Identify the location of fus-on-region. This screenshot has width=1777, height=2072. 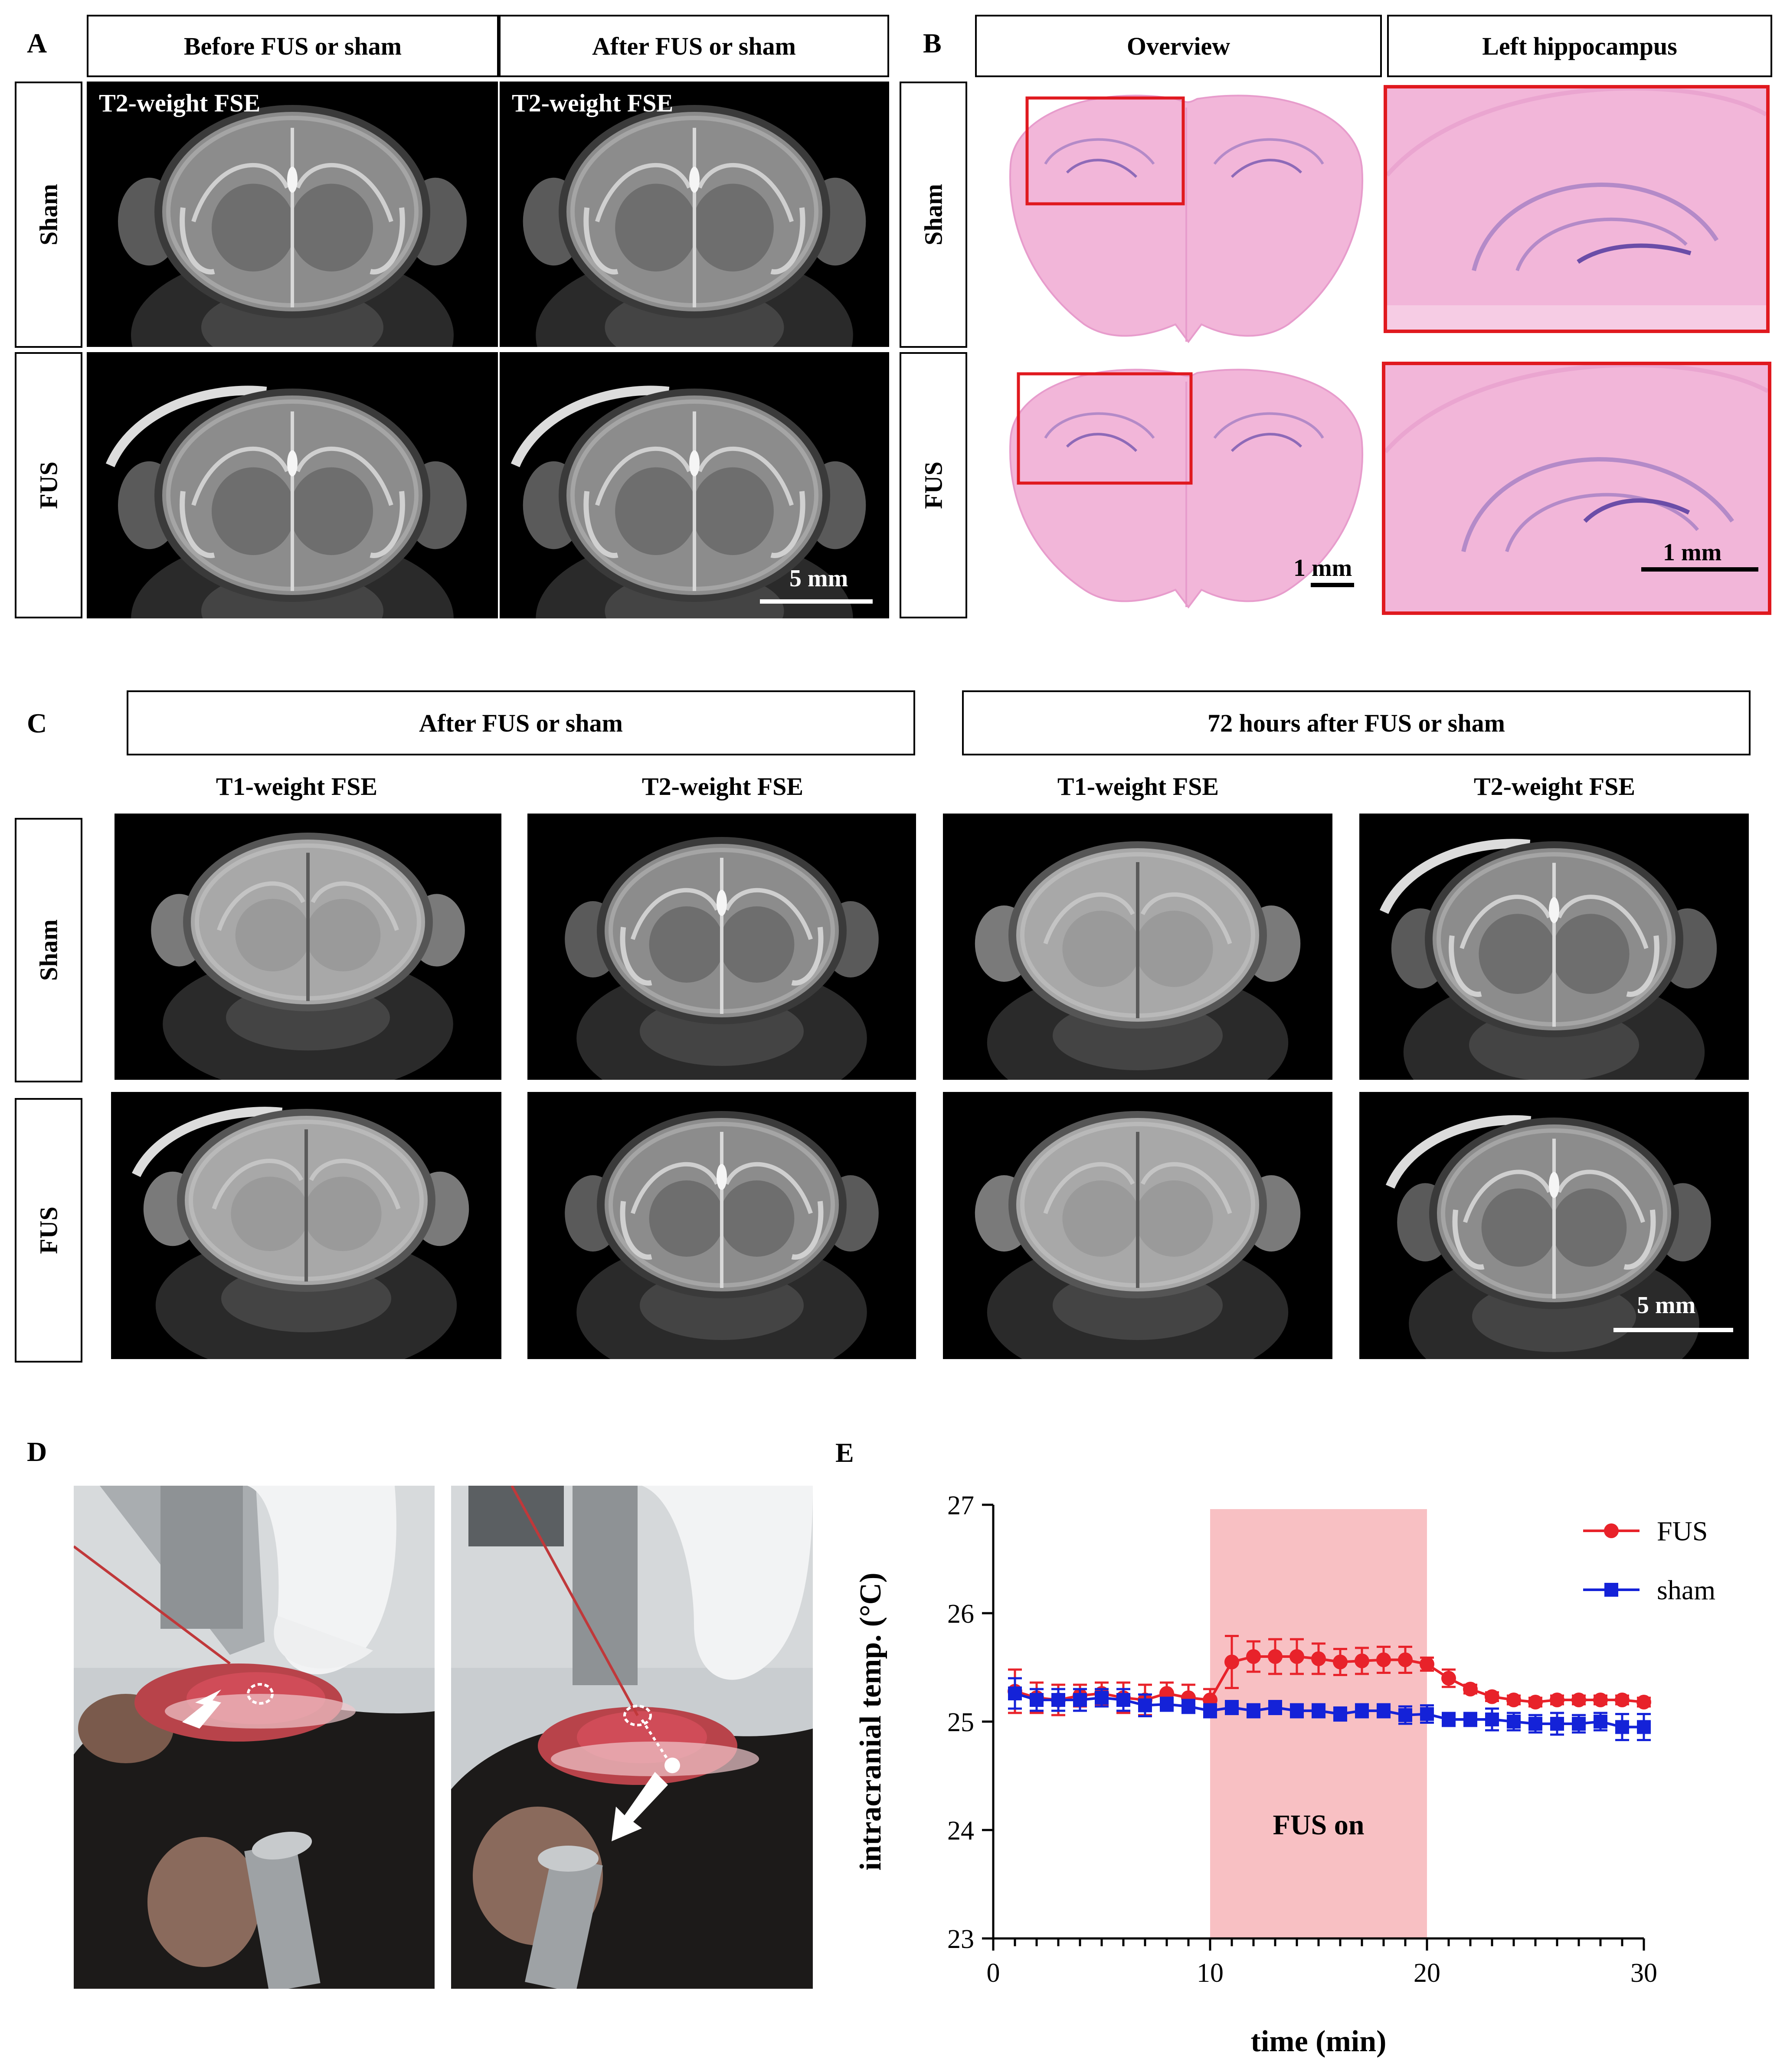
(1318, 1724).